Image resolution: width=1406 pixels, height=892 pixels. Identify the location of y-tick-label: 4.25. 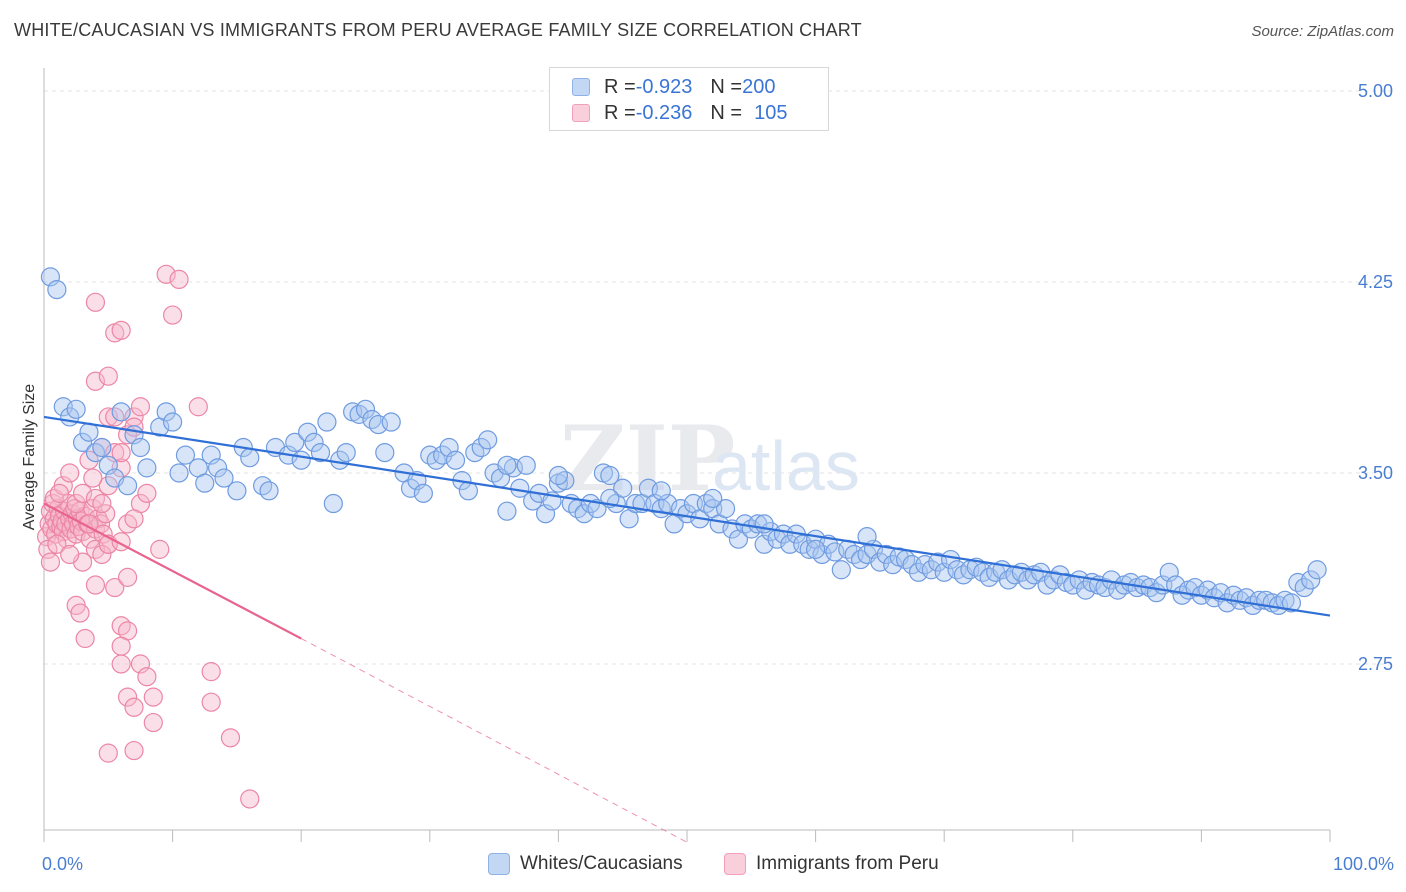
(1375, 282).